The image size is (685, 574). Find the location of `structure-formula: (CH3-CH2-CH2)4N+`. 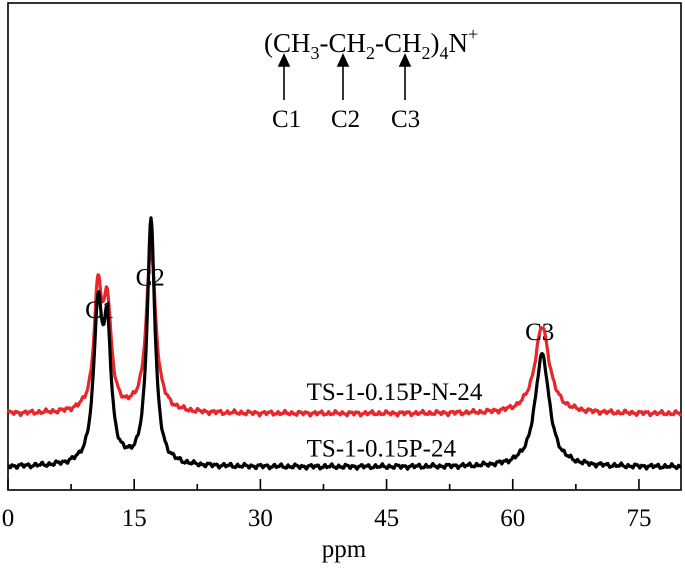

structure-formula: (CH3-CH2-CH2)4N+ is located at coordinates (371, 43).